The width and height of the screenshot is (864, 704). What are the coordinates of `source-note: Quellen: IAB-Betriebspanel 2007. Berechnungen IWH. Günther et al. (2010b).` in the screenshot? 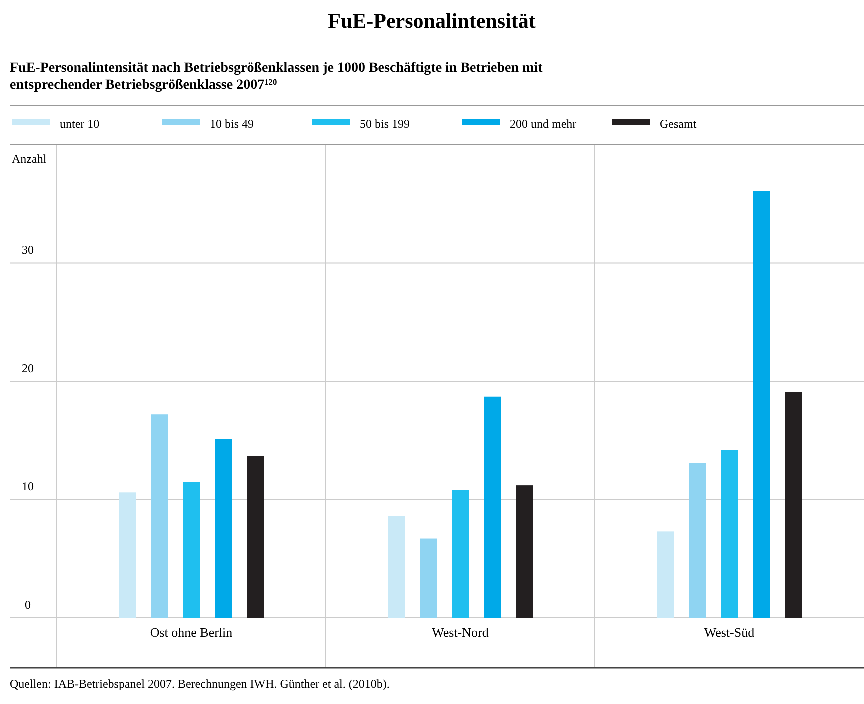 It's located at (200, 684).